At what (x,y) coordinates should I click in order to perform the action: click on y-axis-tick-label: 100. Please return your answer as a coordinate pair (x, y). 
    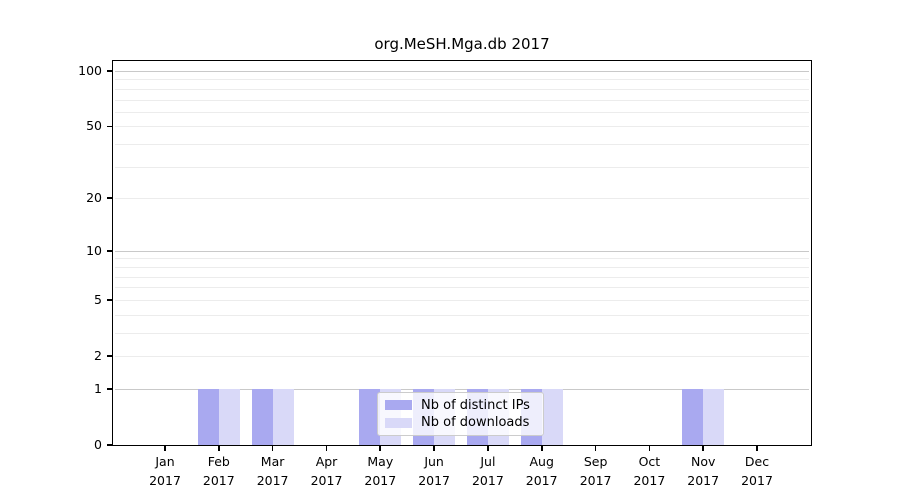
    Looking at the image, I should click on (90, 70).